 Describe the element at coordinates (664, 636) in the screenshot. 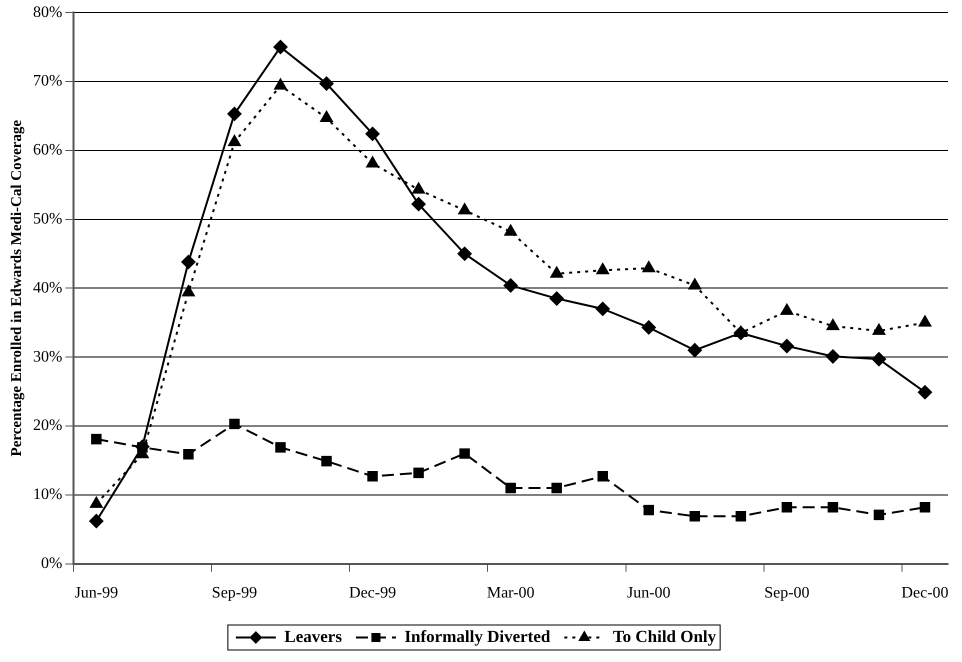

I see `legend-label: To Child Only` at that location.